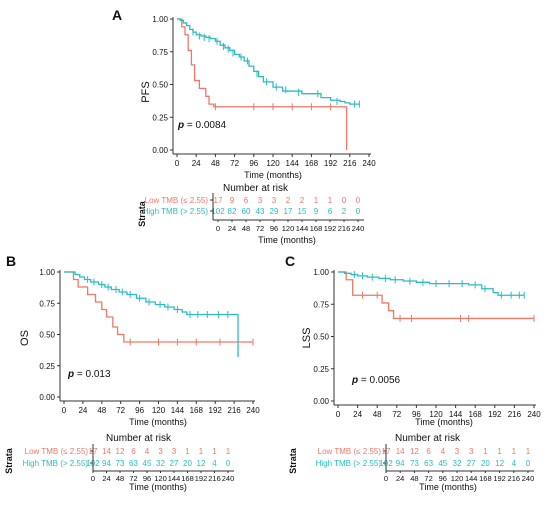  What do you see at coordinates (321, 304) in the screenshot?
I see `y-tick-label: 0.75` at bounding box center [321, 304].